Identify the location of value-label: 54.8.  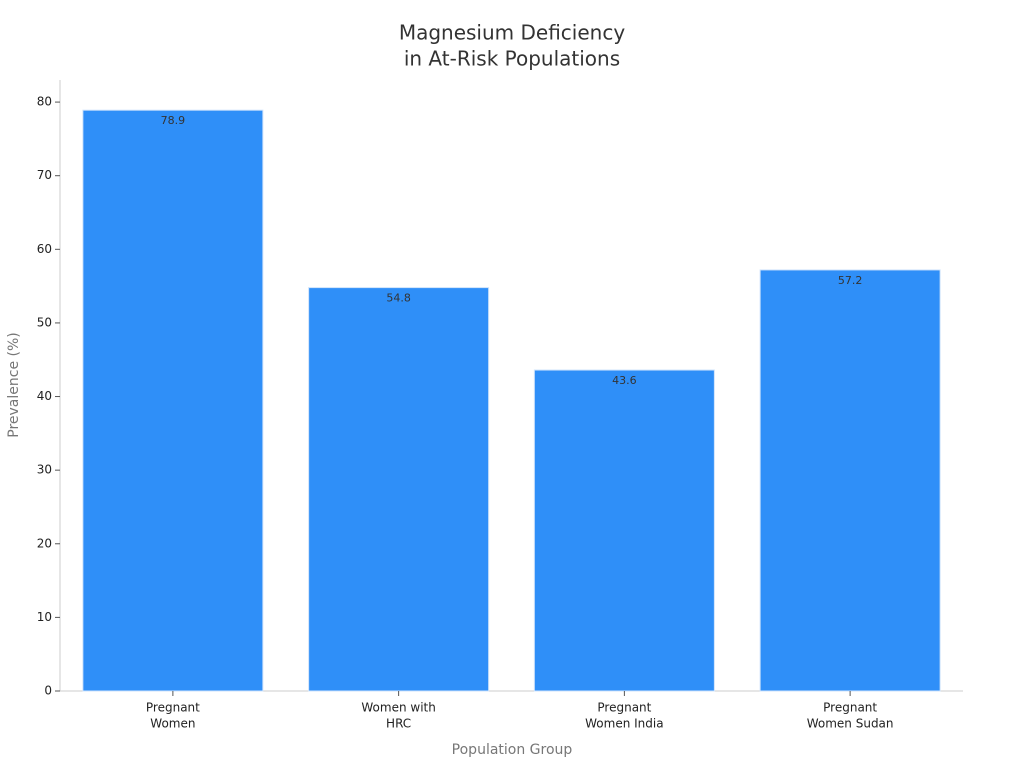
(398, 298).